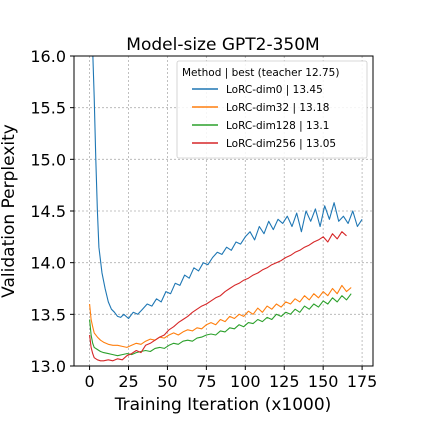 The width and height of the screenshot is (432, 432). What do you see at coordinates (48, 108) in the screenshot?
I see `y-tick-label: 15.5` at bounding box center [48, 108].